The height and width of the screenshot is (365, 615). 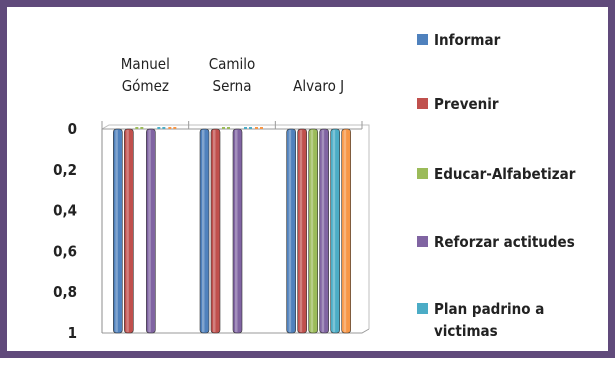 What do you see at coordinates (504, 242) in the screenshot?
I see `legend-label: Reforzar actitudes` at bounding box center [504, 242].